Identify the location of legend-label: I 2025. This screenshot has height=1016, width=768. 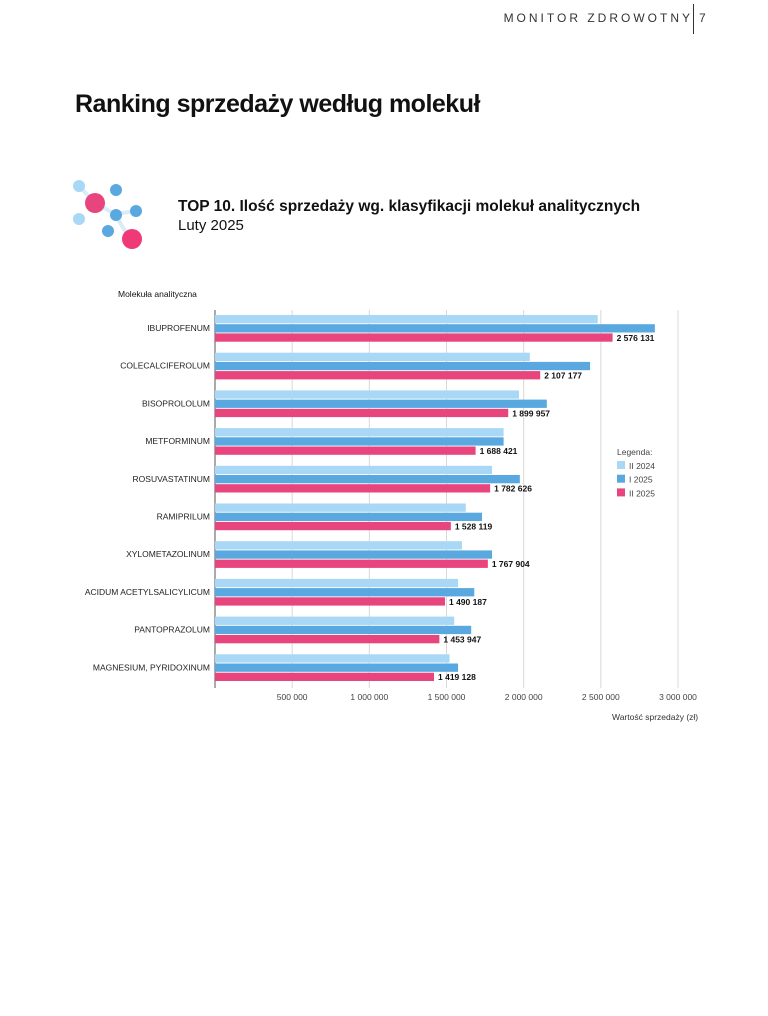
(641, 480).